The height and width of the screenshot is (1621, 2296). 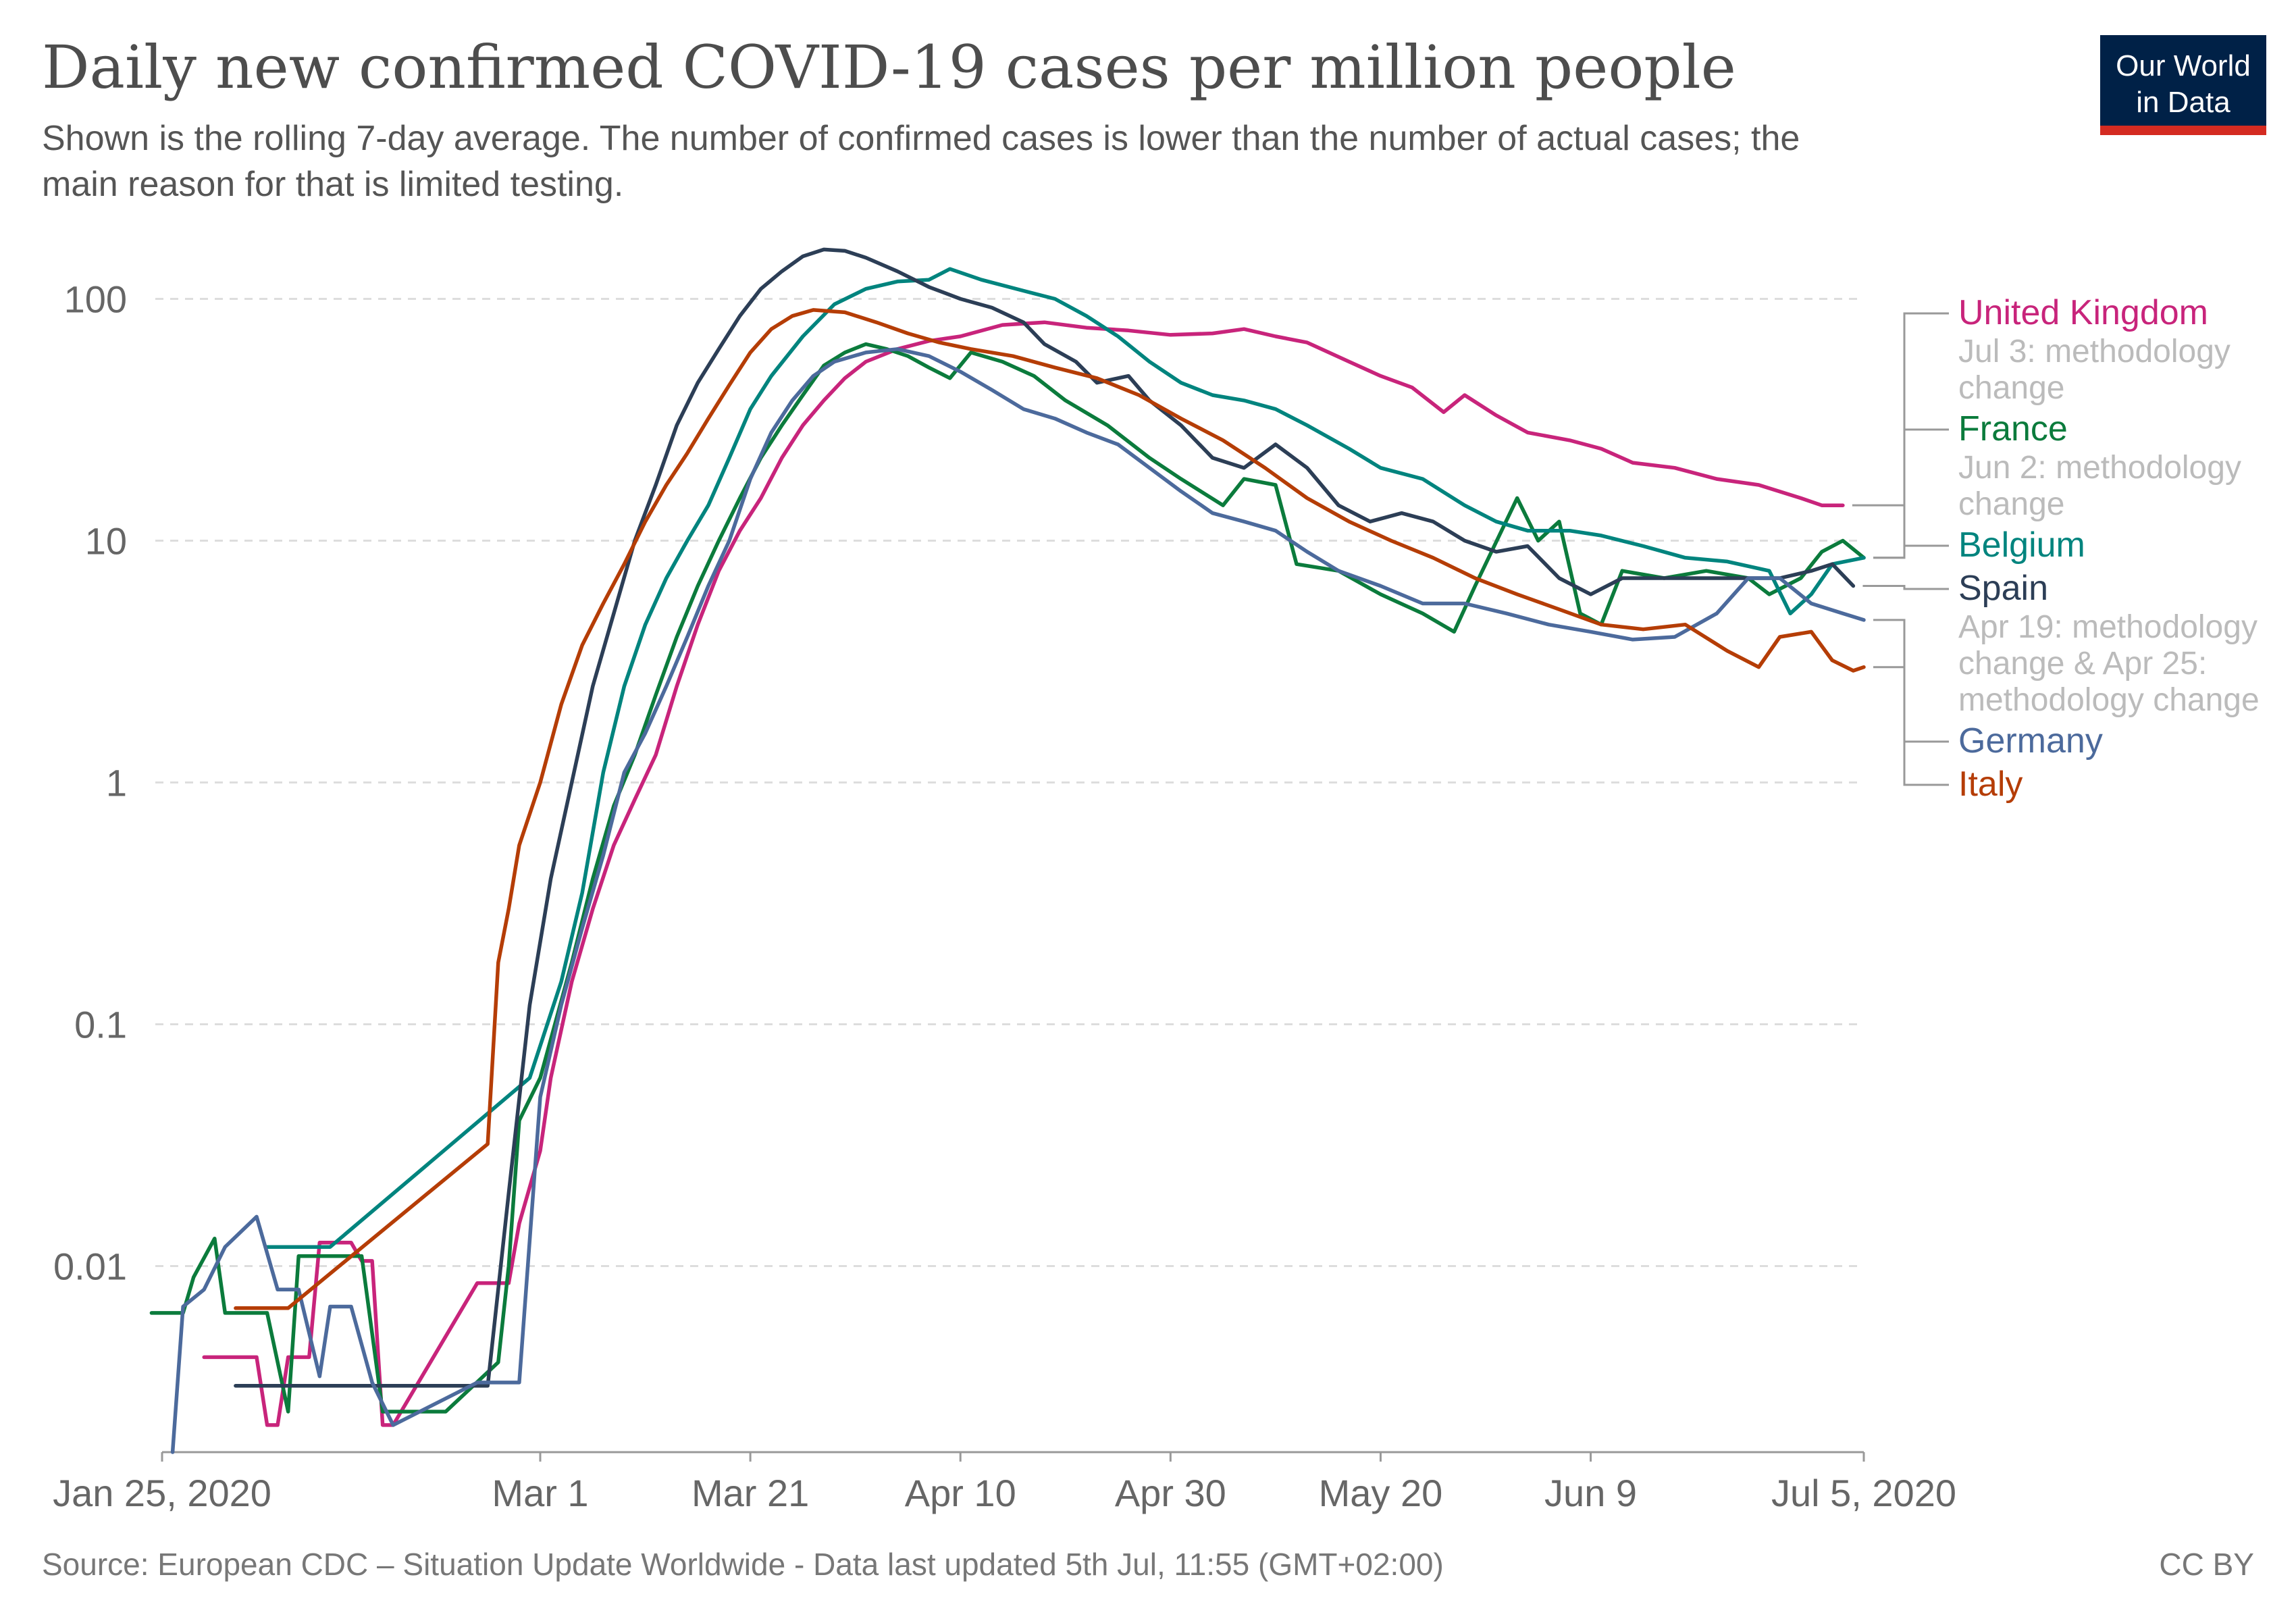 I want to click on legend-note-united-kingdom: Jul 3: methodology, so click(x=2094, y=351).